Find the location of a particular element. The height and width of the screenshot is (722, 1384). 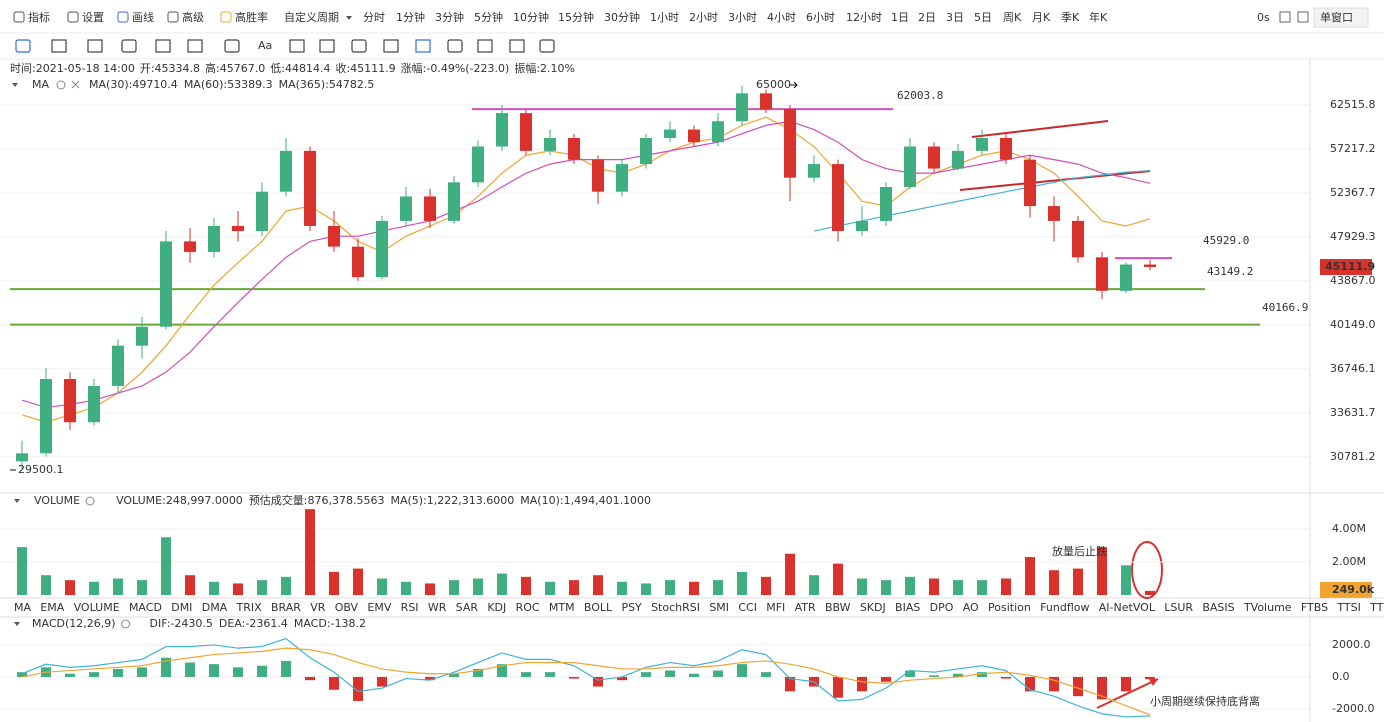

indicator-tab: LSUR is located at coordinates (1178, 607).